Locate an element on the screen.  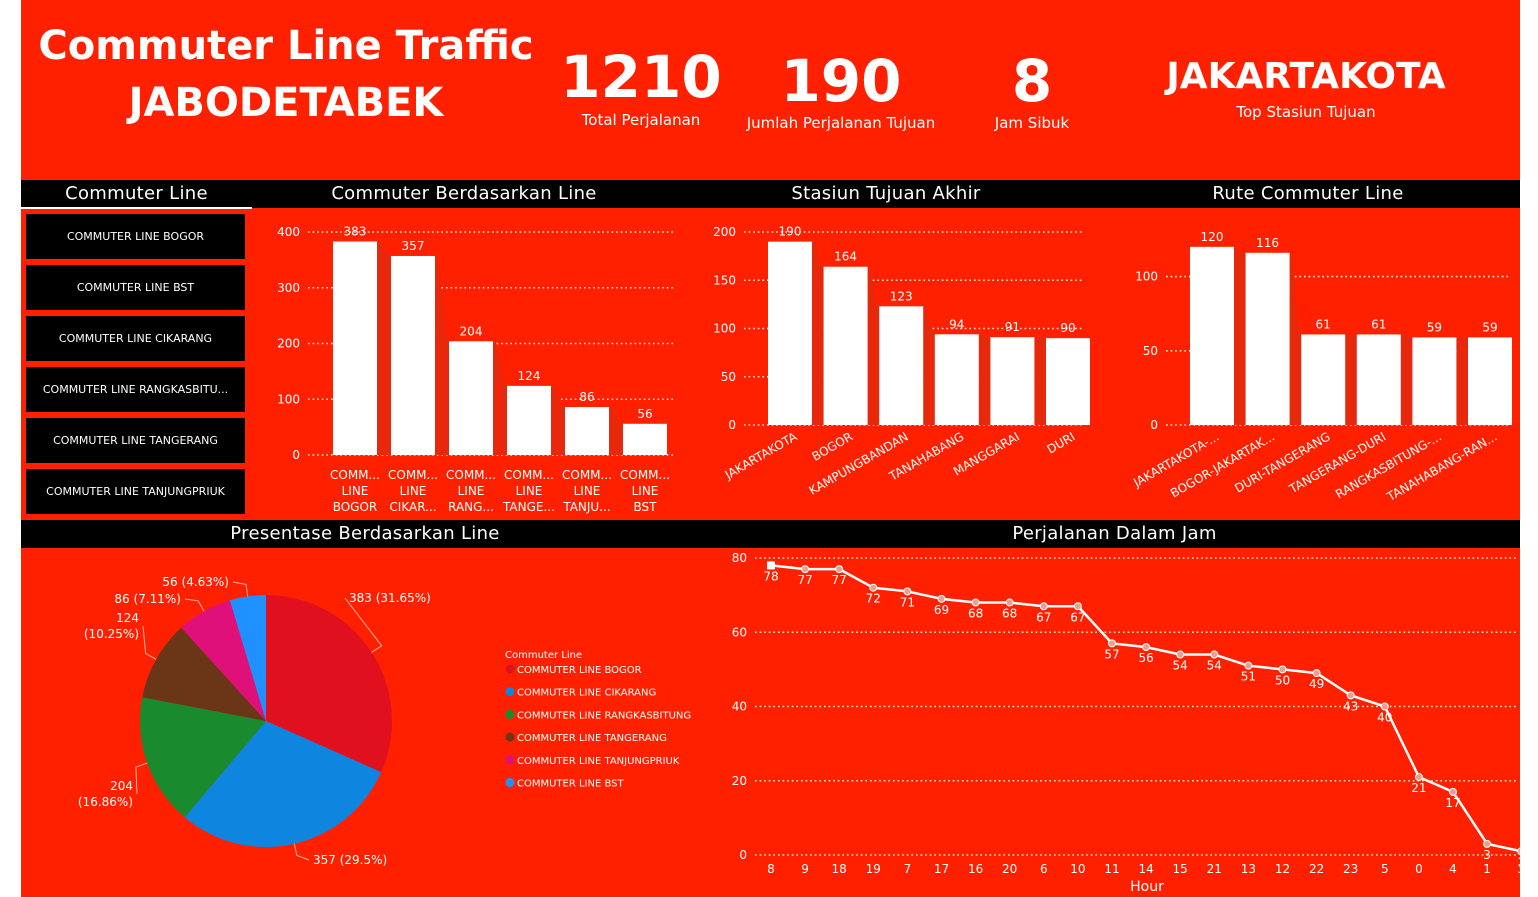
legend-entry: COMMUTER LINE BOGOR is located at coordinates (579, 670).